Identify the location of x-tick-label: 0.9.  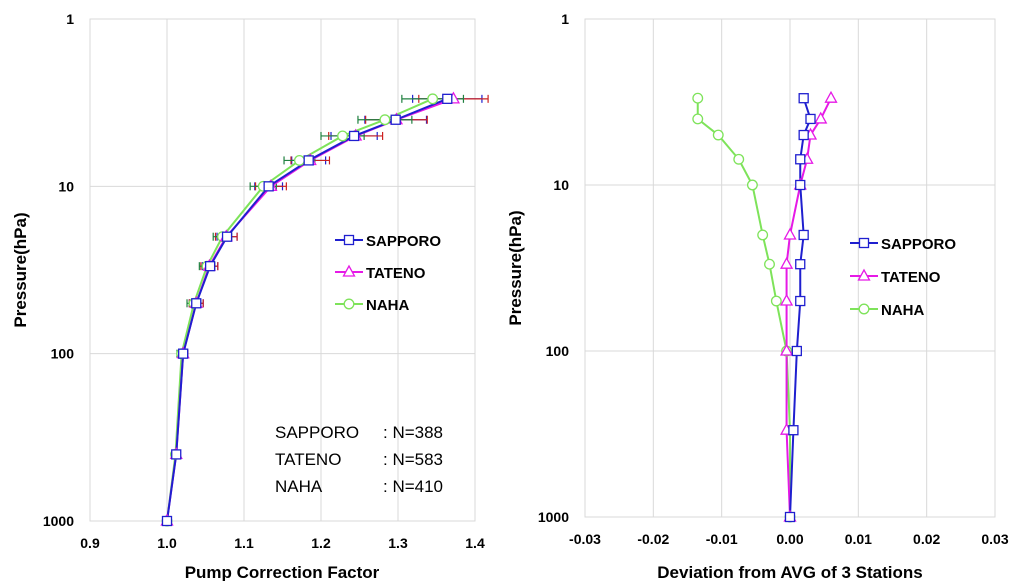
(90, 543).